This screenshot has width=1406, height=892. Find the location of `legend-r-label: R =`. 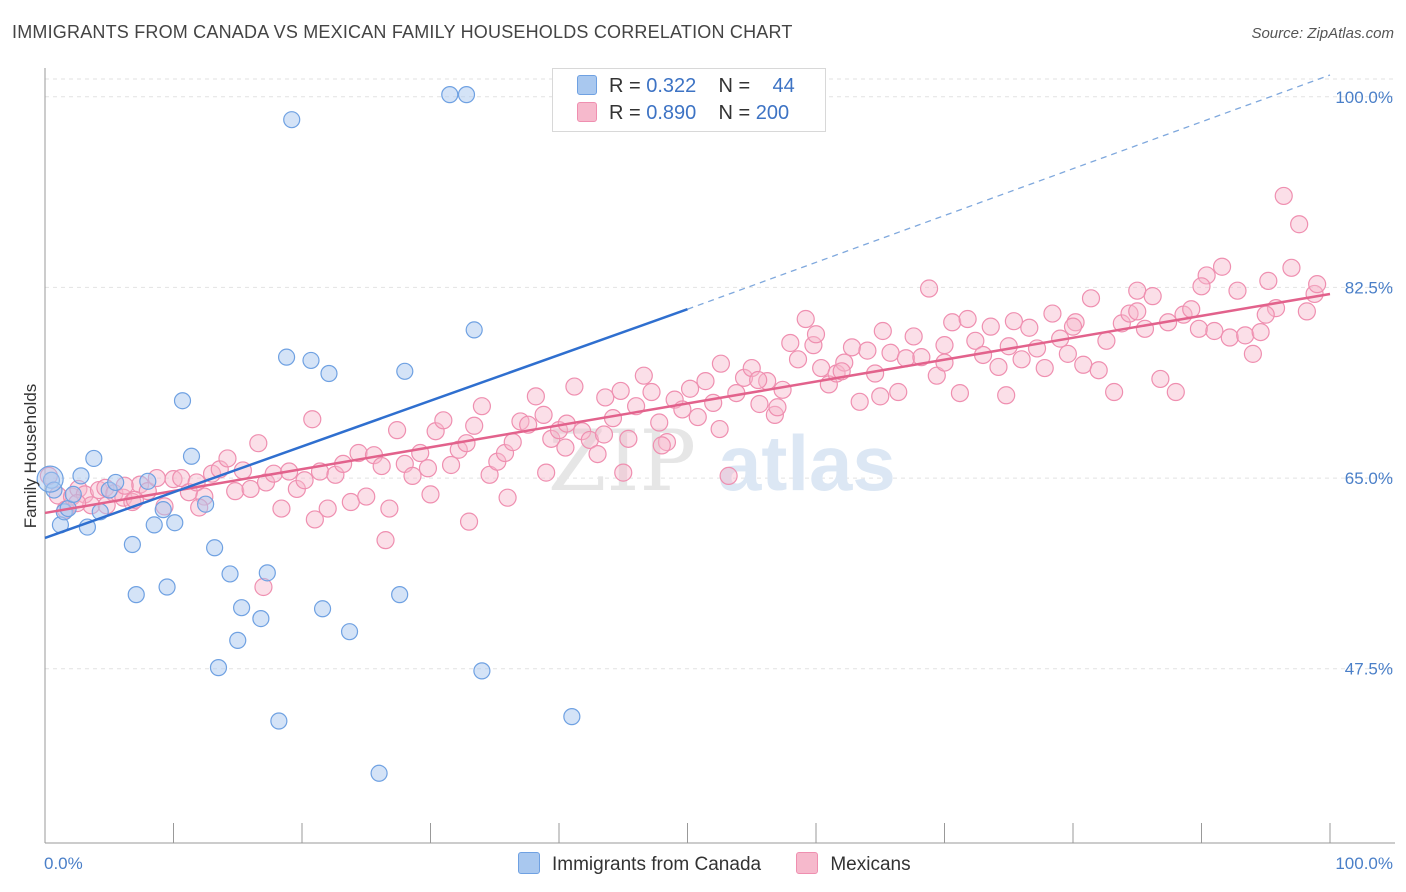

legend-r-label: R = is located at coordinates (625, 113).